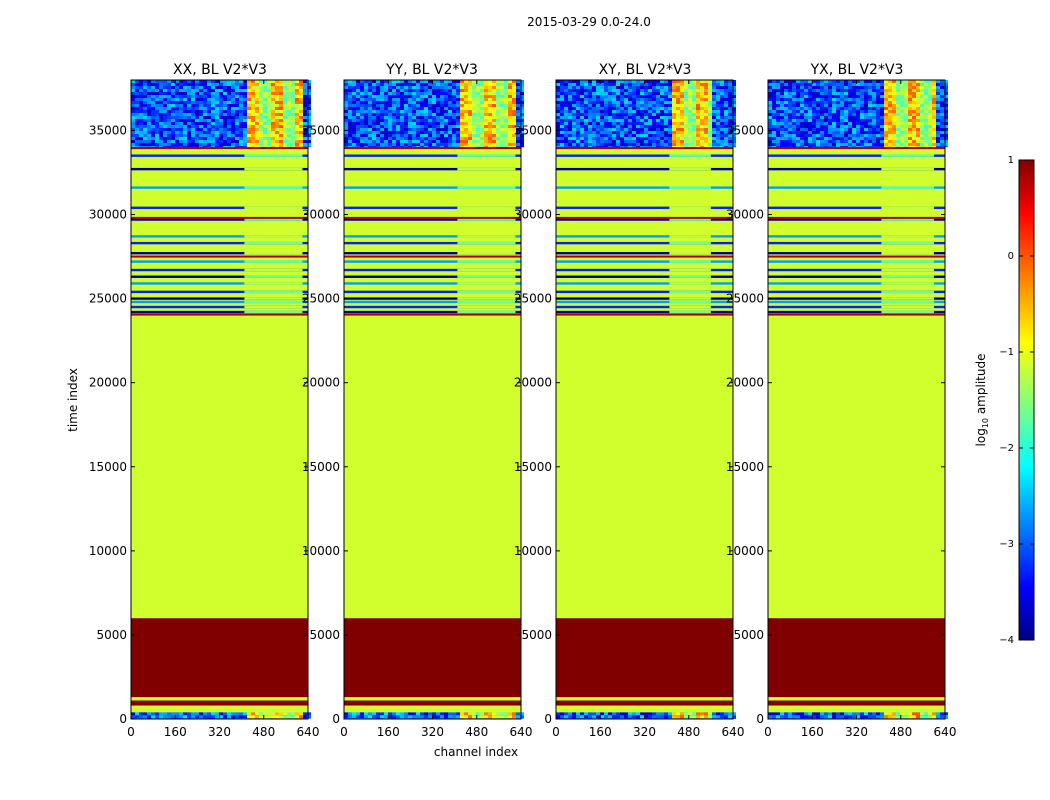 Image resolution: width=1050 pixels, height=800 pixels. I want to click on panel-title-xx: XX, BL V2*V3, so click(220, 70).